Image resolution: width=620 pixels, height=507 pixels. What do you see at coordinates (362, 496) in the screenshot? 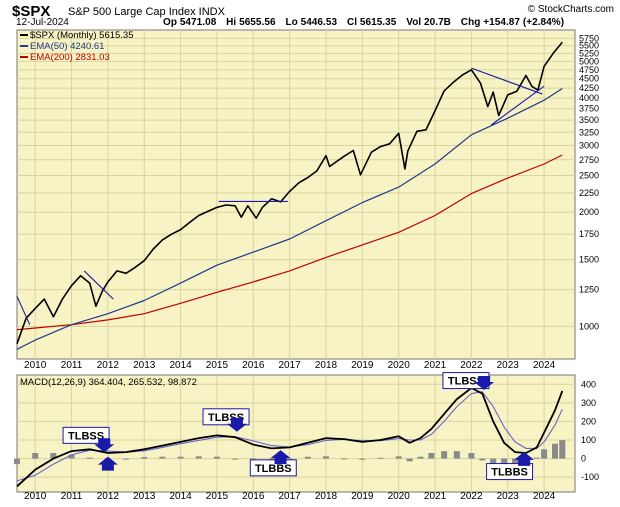
I see `macd-x-tick-label: 2019` at bounding box center [362, 496].